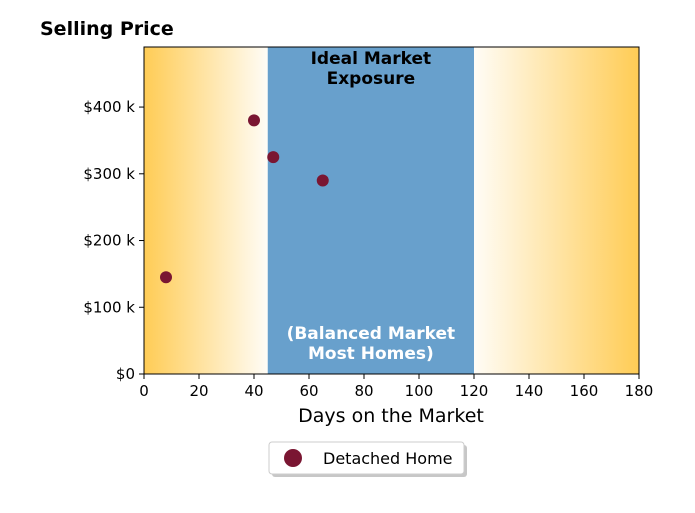 The width and height of the screenshot is (695, 513). Describe the element at coordinates (371, 59) in the screenshot. I see `band-label-top-line1: Ideal Market` at that location.